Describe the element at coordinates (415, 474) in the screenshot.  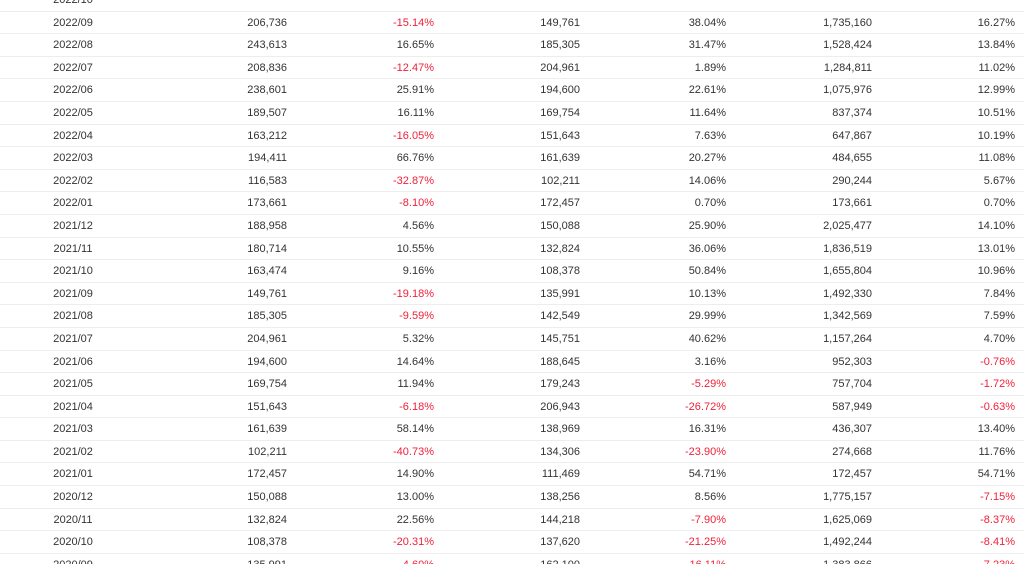
I see `change-cell: 14.90%` at that location.